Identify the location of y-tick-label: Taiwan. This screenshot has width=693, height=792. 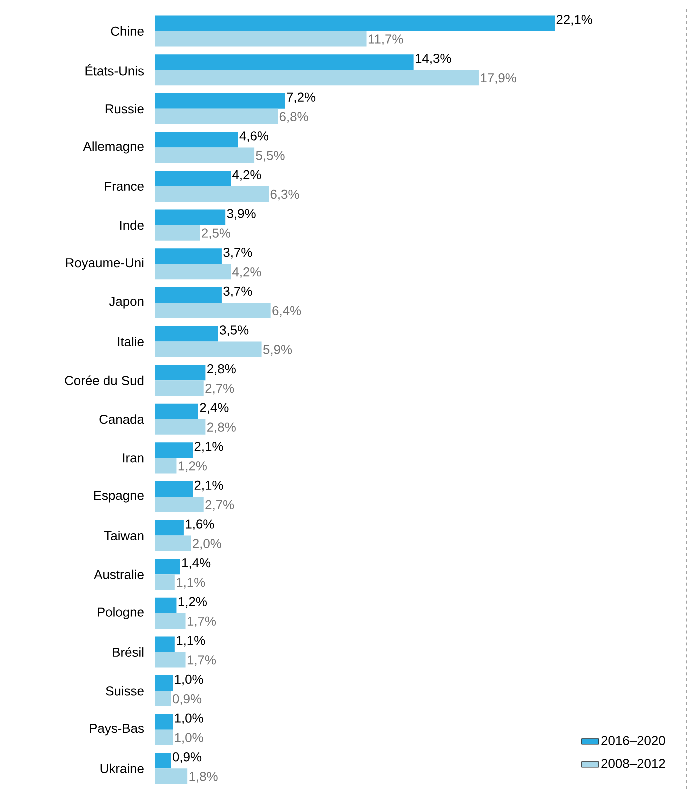
(124, 536).